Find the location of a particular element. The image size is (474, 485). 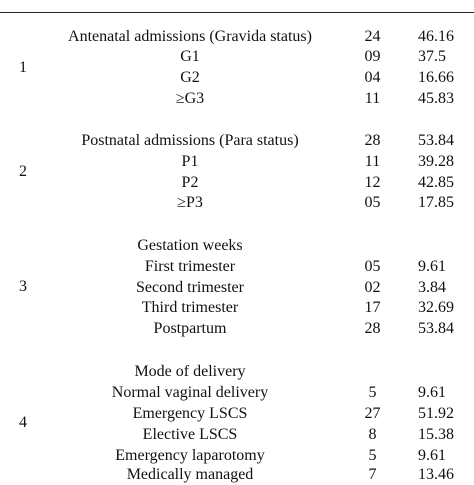

row-label: P2 is located at coordinates (190, 182).